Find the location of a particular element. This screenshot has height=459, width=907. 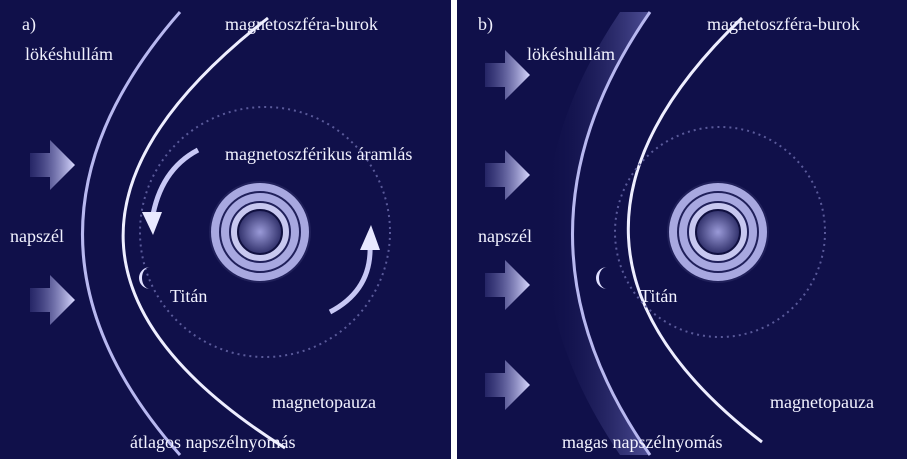

label-flow: magnetoszférikus áramlás is located at coordinates (318, 154).